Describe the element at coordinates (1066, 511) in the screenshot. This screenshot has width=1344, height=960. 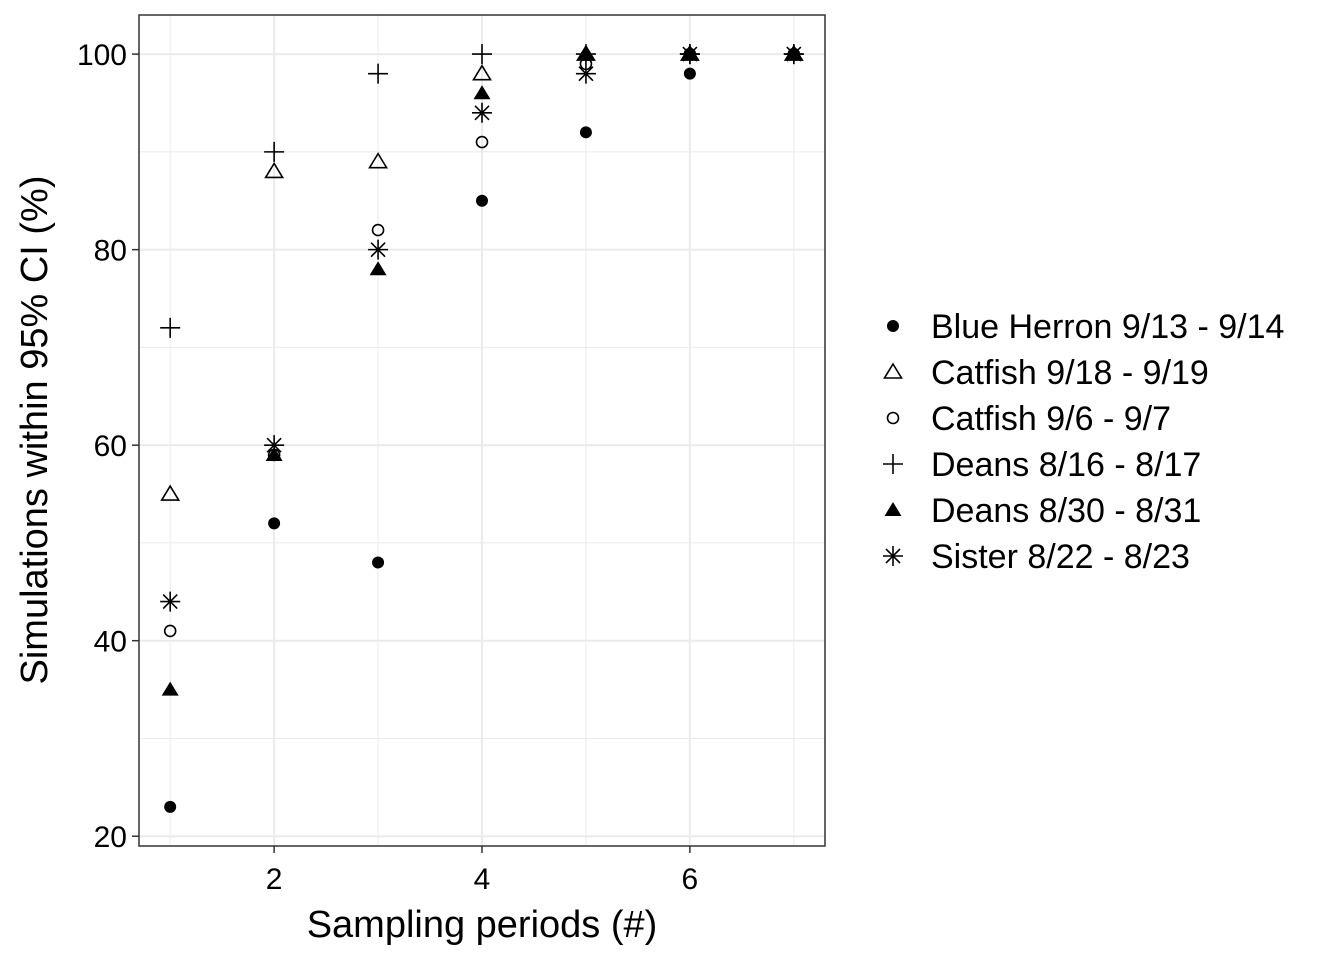
I see `legend-label: Deans 8/30 - 8/31` at that location.